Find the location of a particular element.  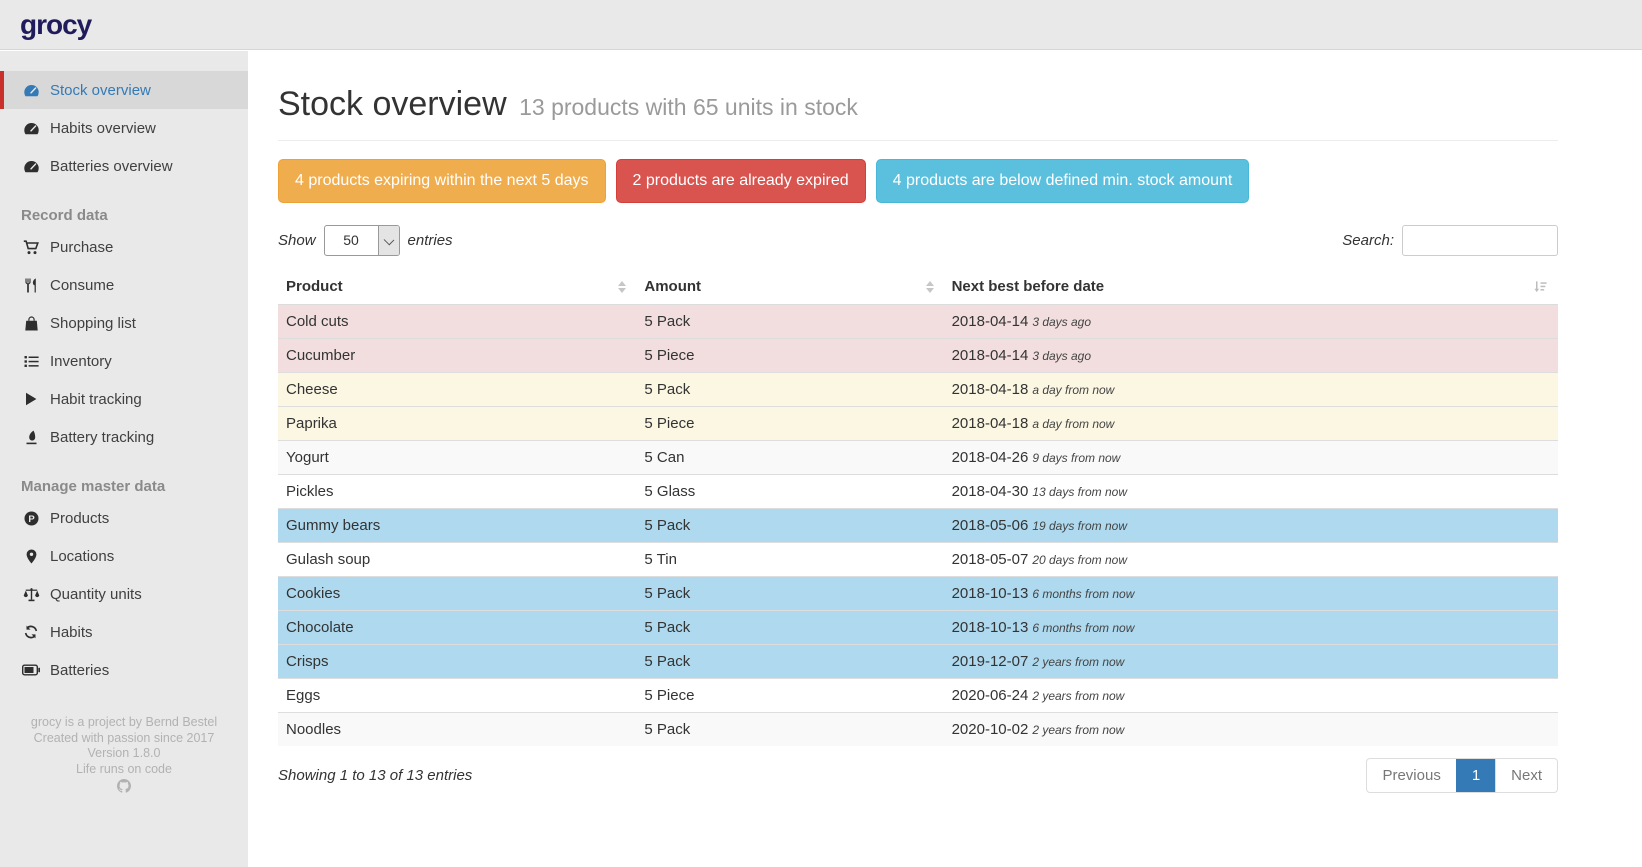

date-relative: 13 days from now is located at coordinates (1080, 492).